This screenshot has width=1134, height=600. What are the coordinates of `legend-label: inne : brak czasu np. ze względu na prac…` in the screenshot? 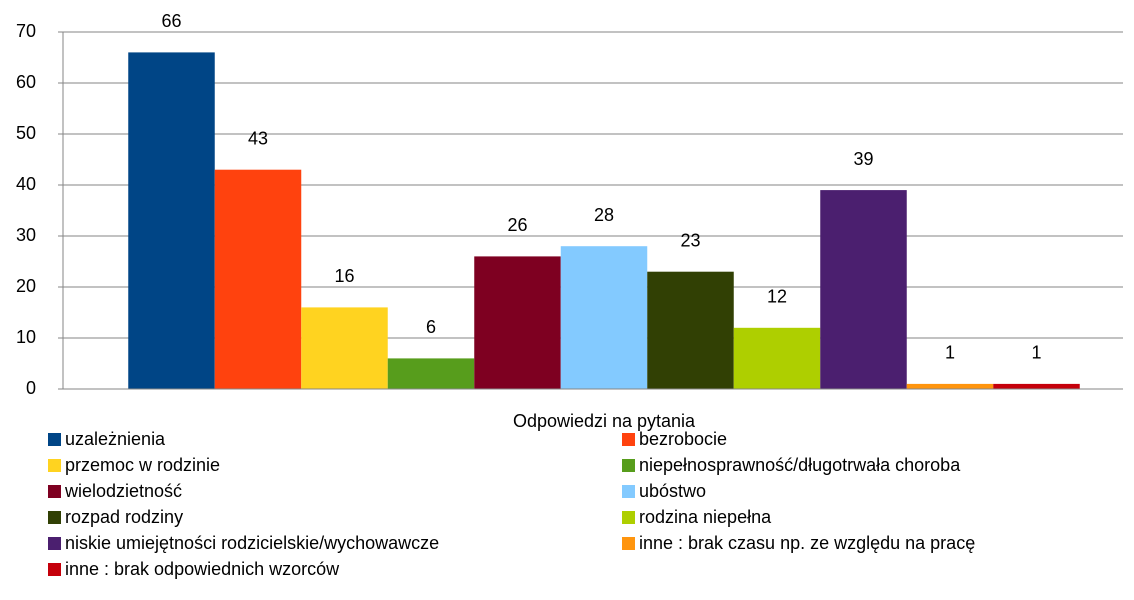 It's located at (807, 543).